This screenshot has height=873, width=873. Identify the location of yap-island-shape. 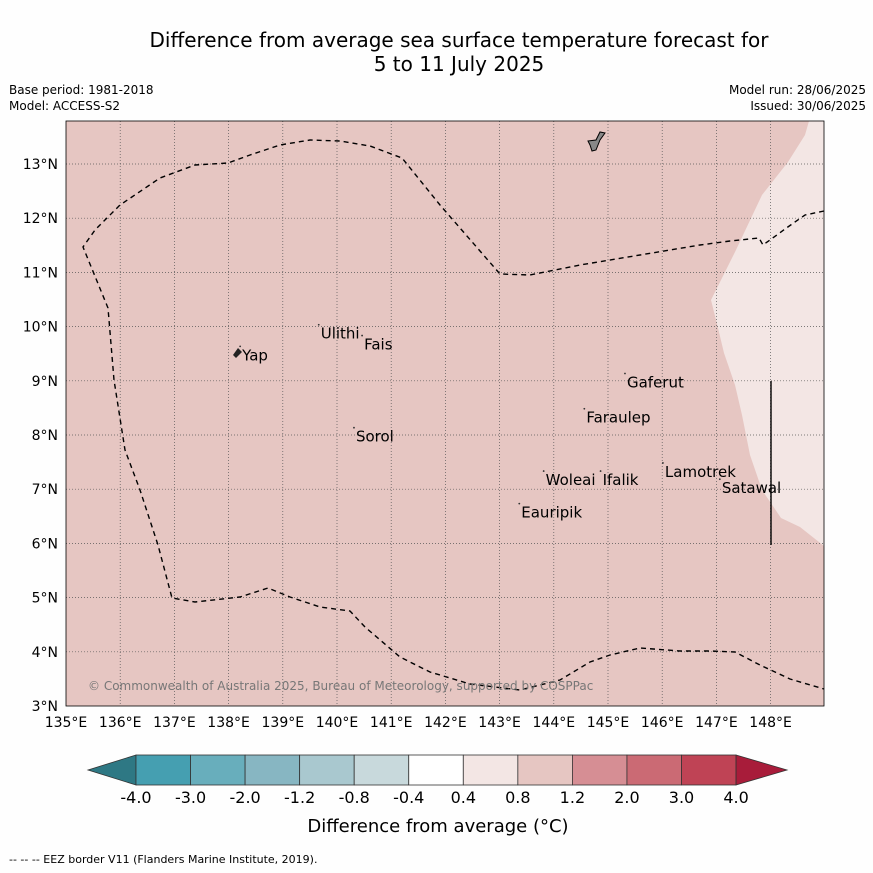
(237, 353).